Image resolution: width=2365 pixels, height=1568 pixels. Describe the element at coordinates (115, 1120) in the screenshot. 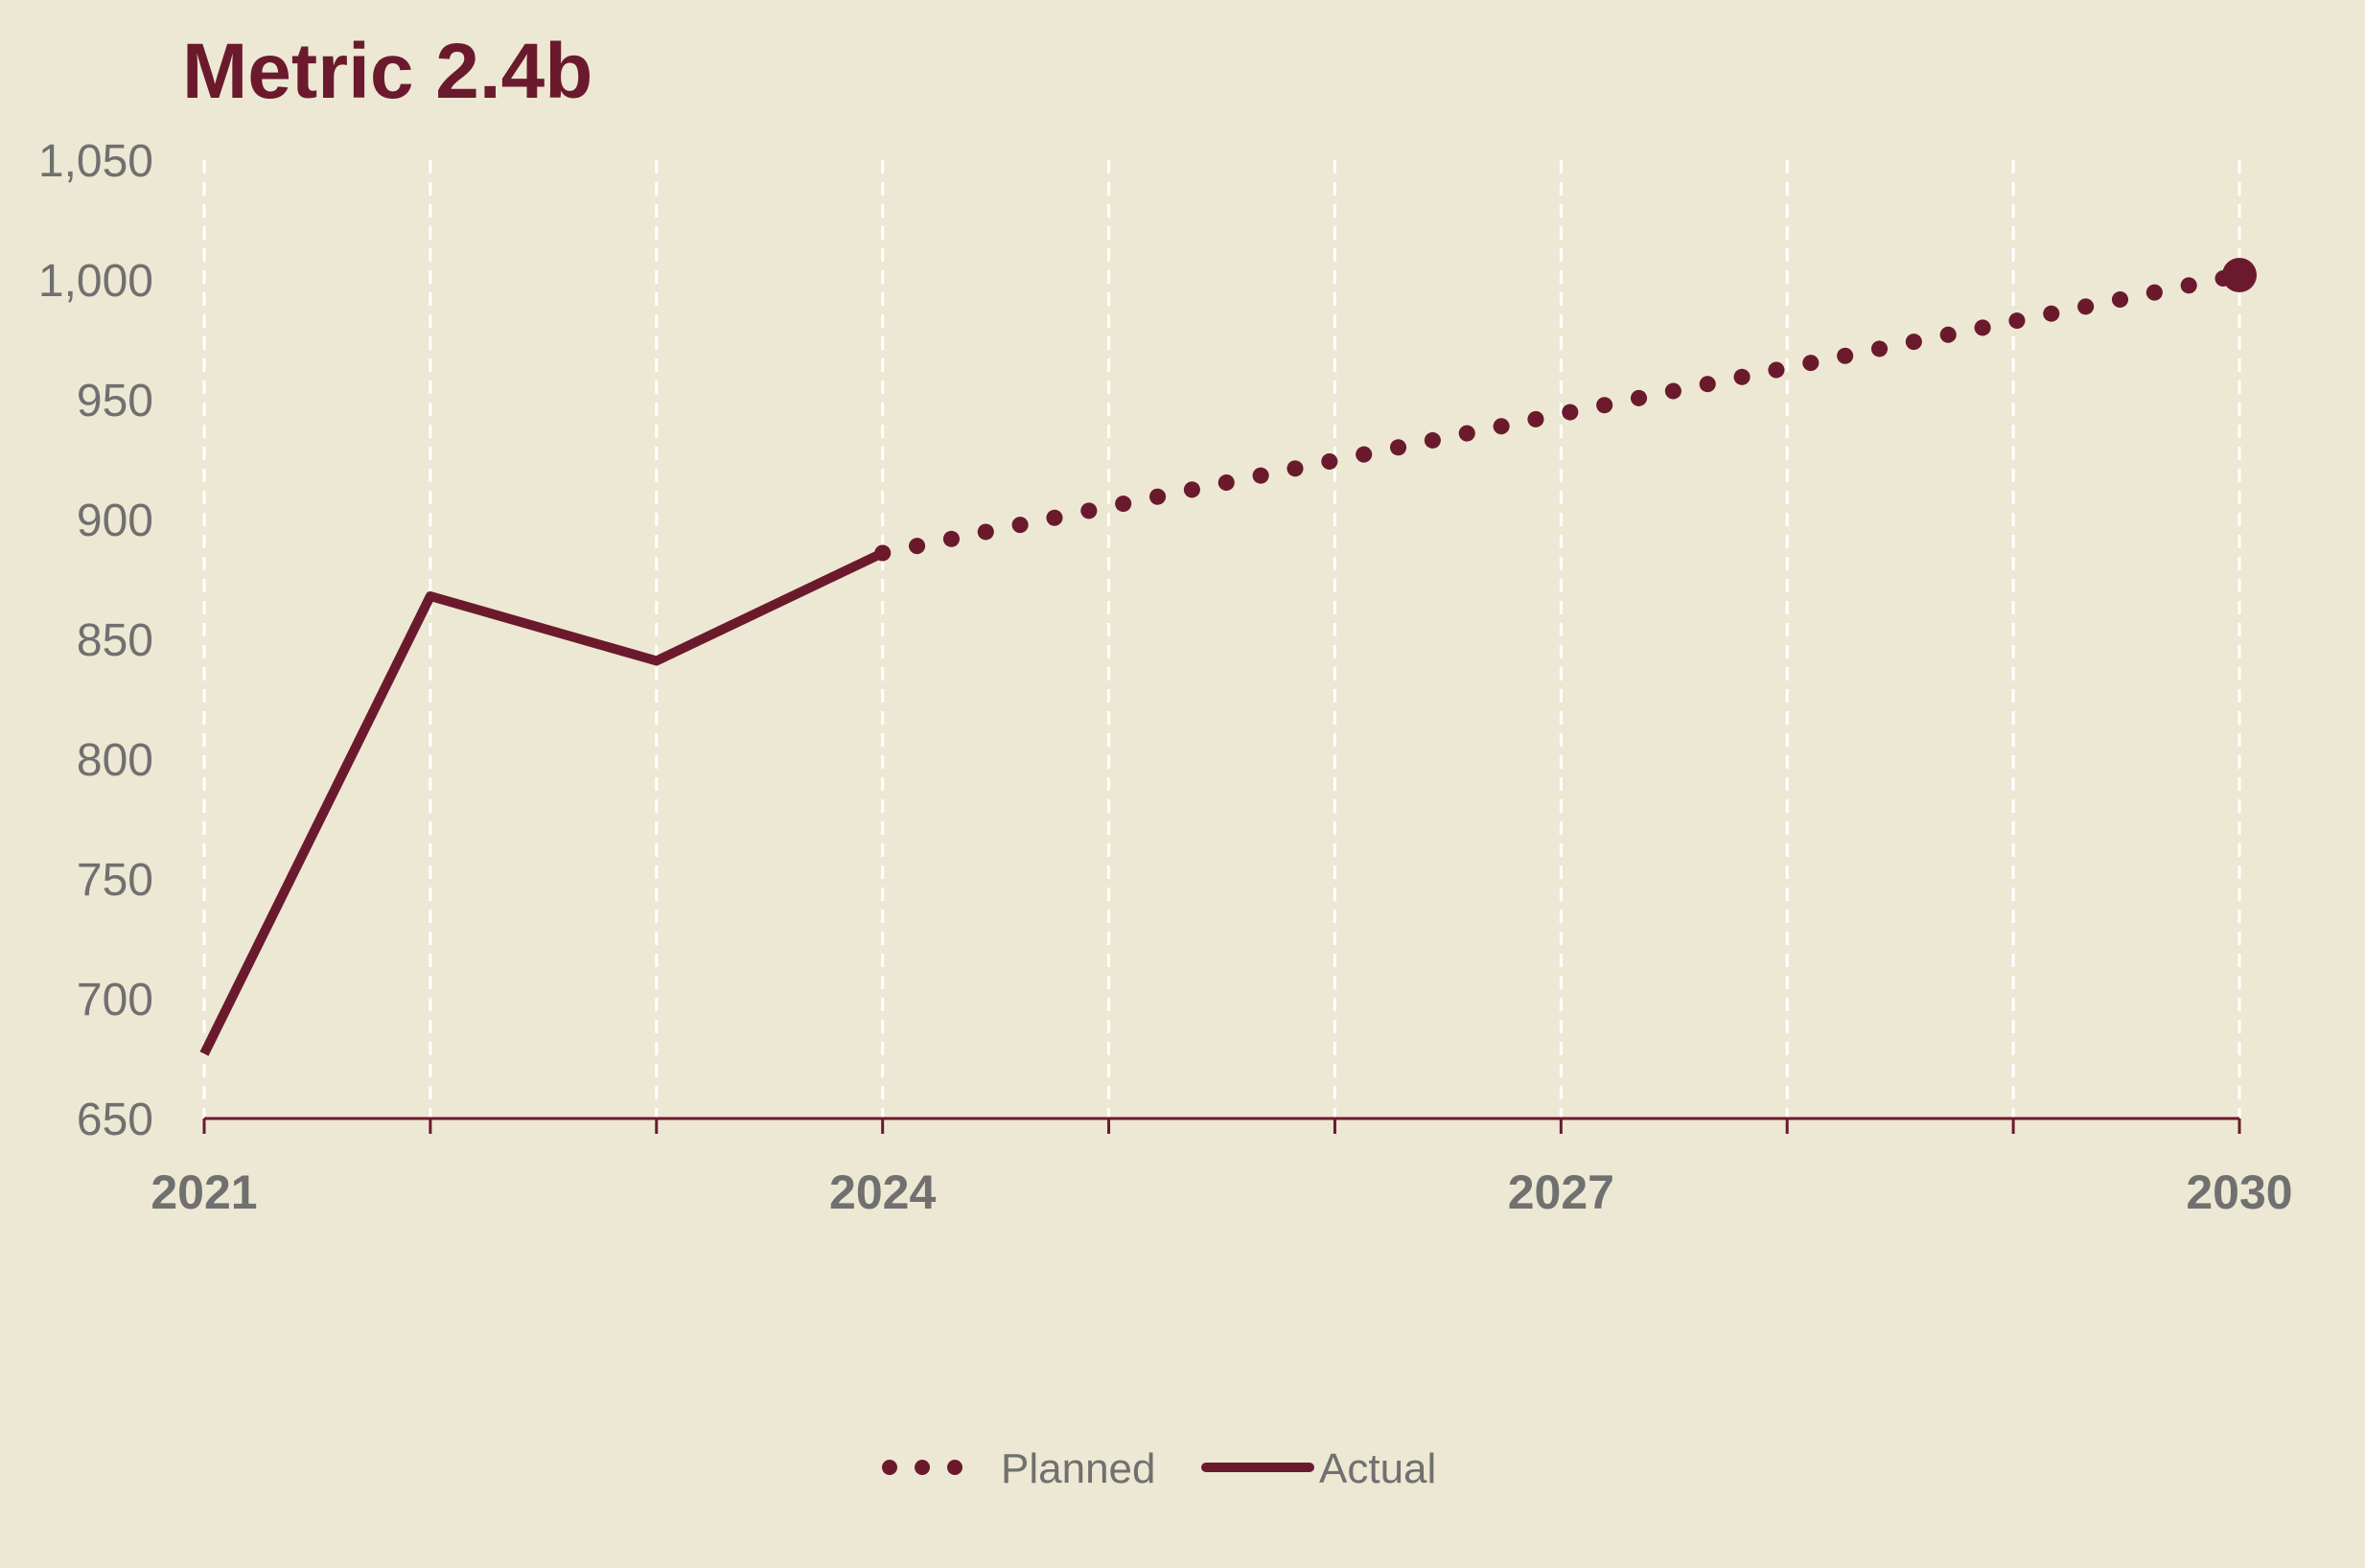

I see `y-tick-label: 650` at that location.